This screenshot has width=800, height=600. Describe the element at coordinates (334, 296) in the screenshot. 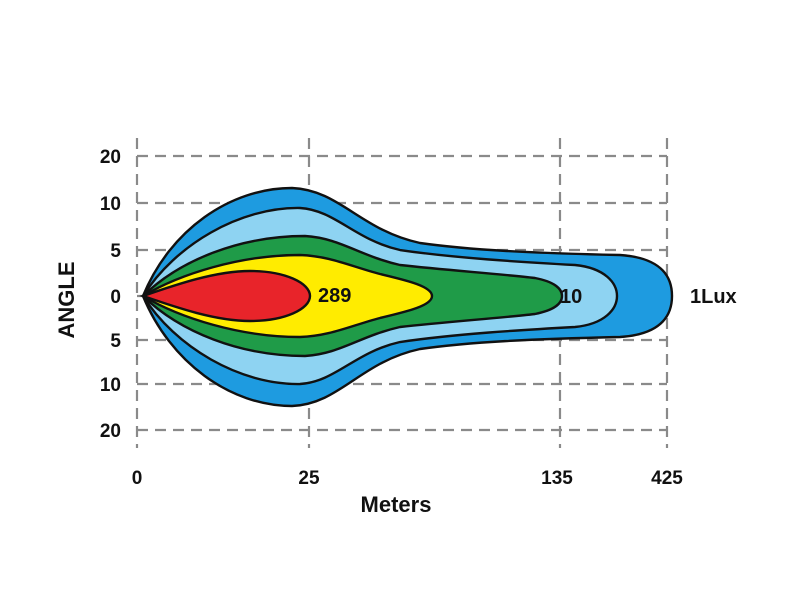

I see `annotation-289: 289` at that location.